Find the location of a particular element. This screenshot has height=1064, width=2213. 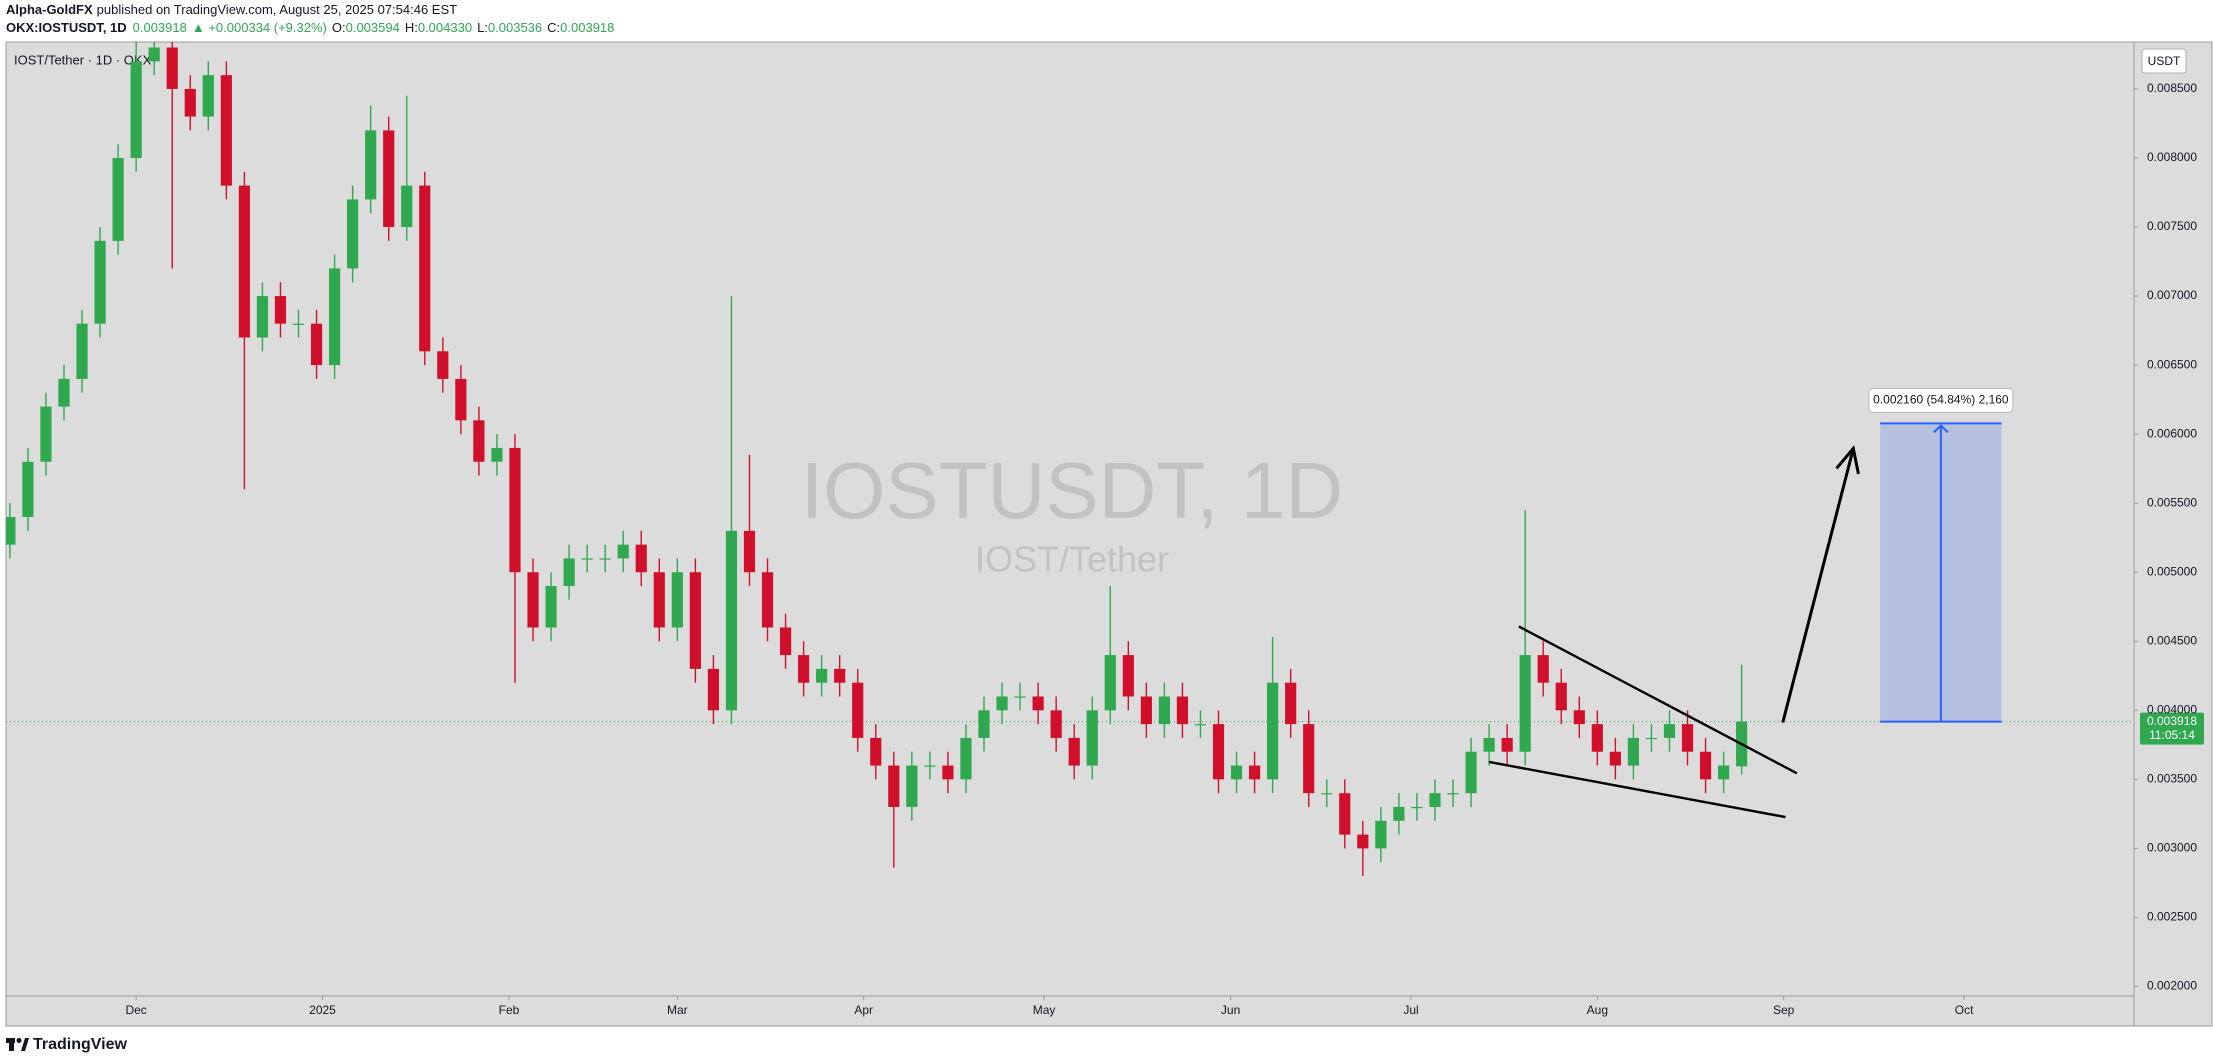

y-tick-label: 0.002500 is located at coordinates (2172, 917).